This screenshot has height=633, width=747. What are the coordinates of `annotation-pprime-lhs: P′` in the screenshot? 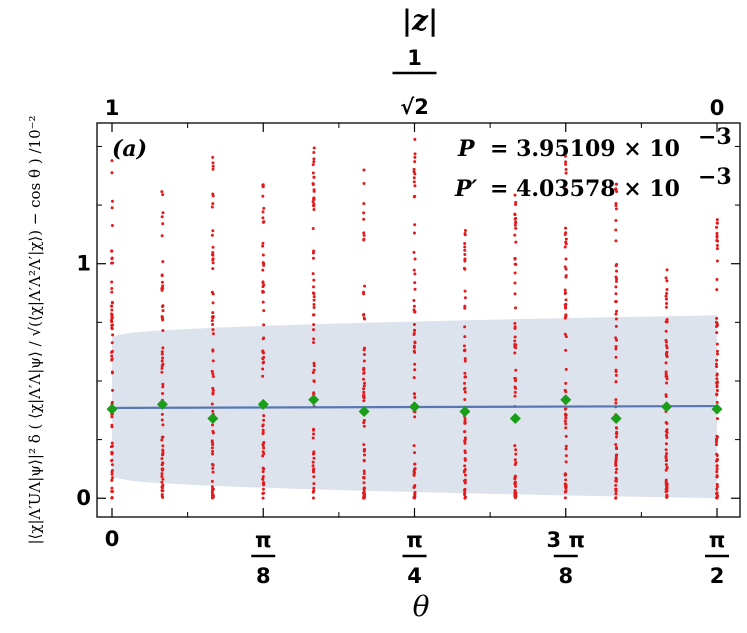 It's located at (466, 189).